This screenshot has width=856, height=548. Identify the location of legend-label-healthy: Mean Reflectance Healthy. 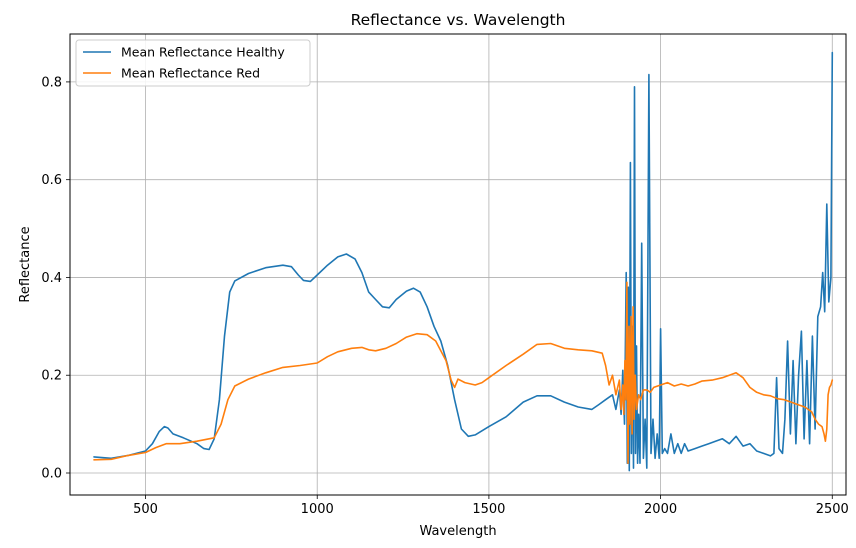
(203, 52).